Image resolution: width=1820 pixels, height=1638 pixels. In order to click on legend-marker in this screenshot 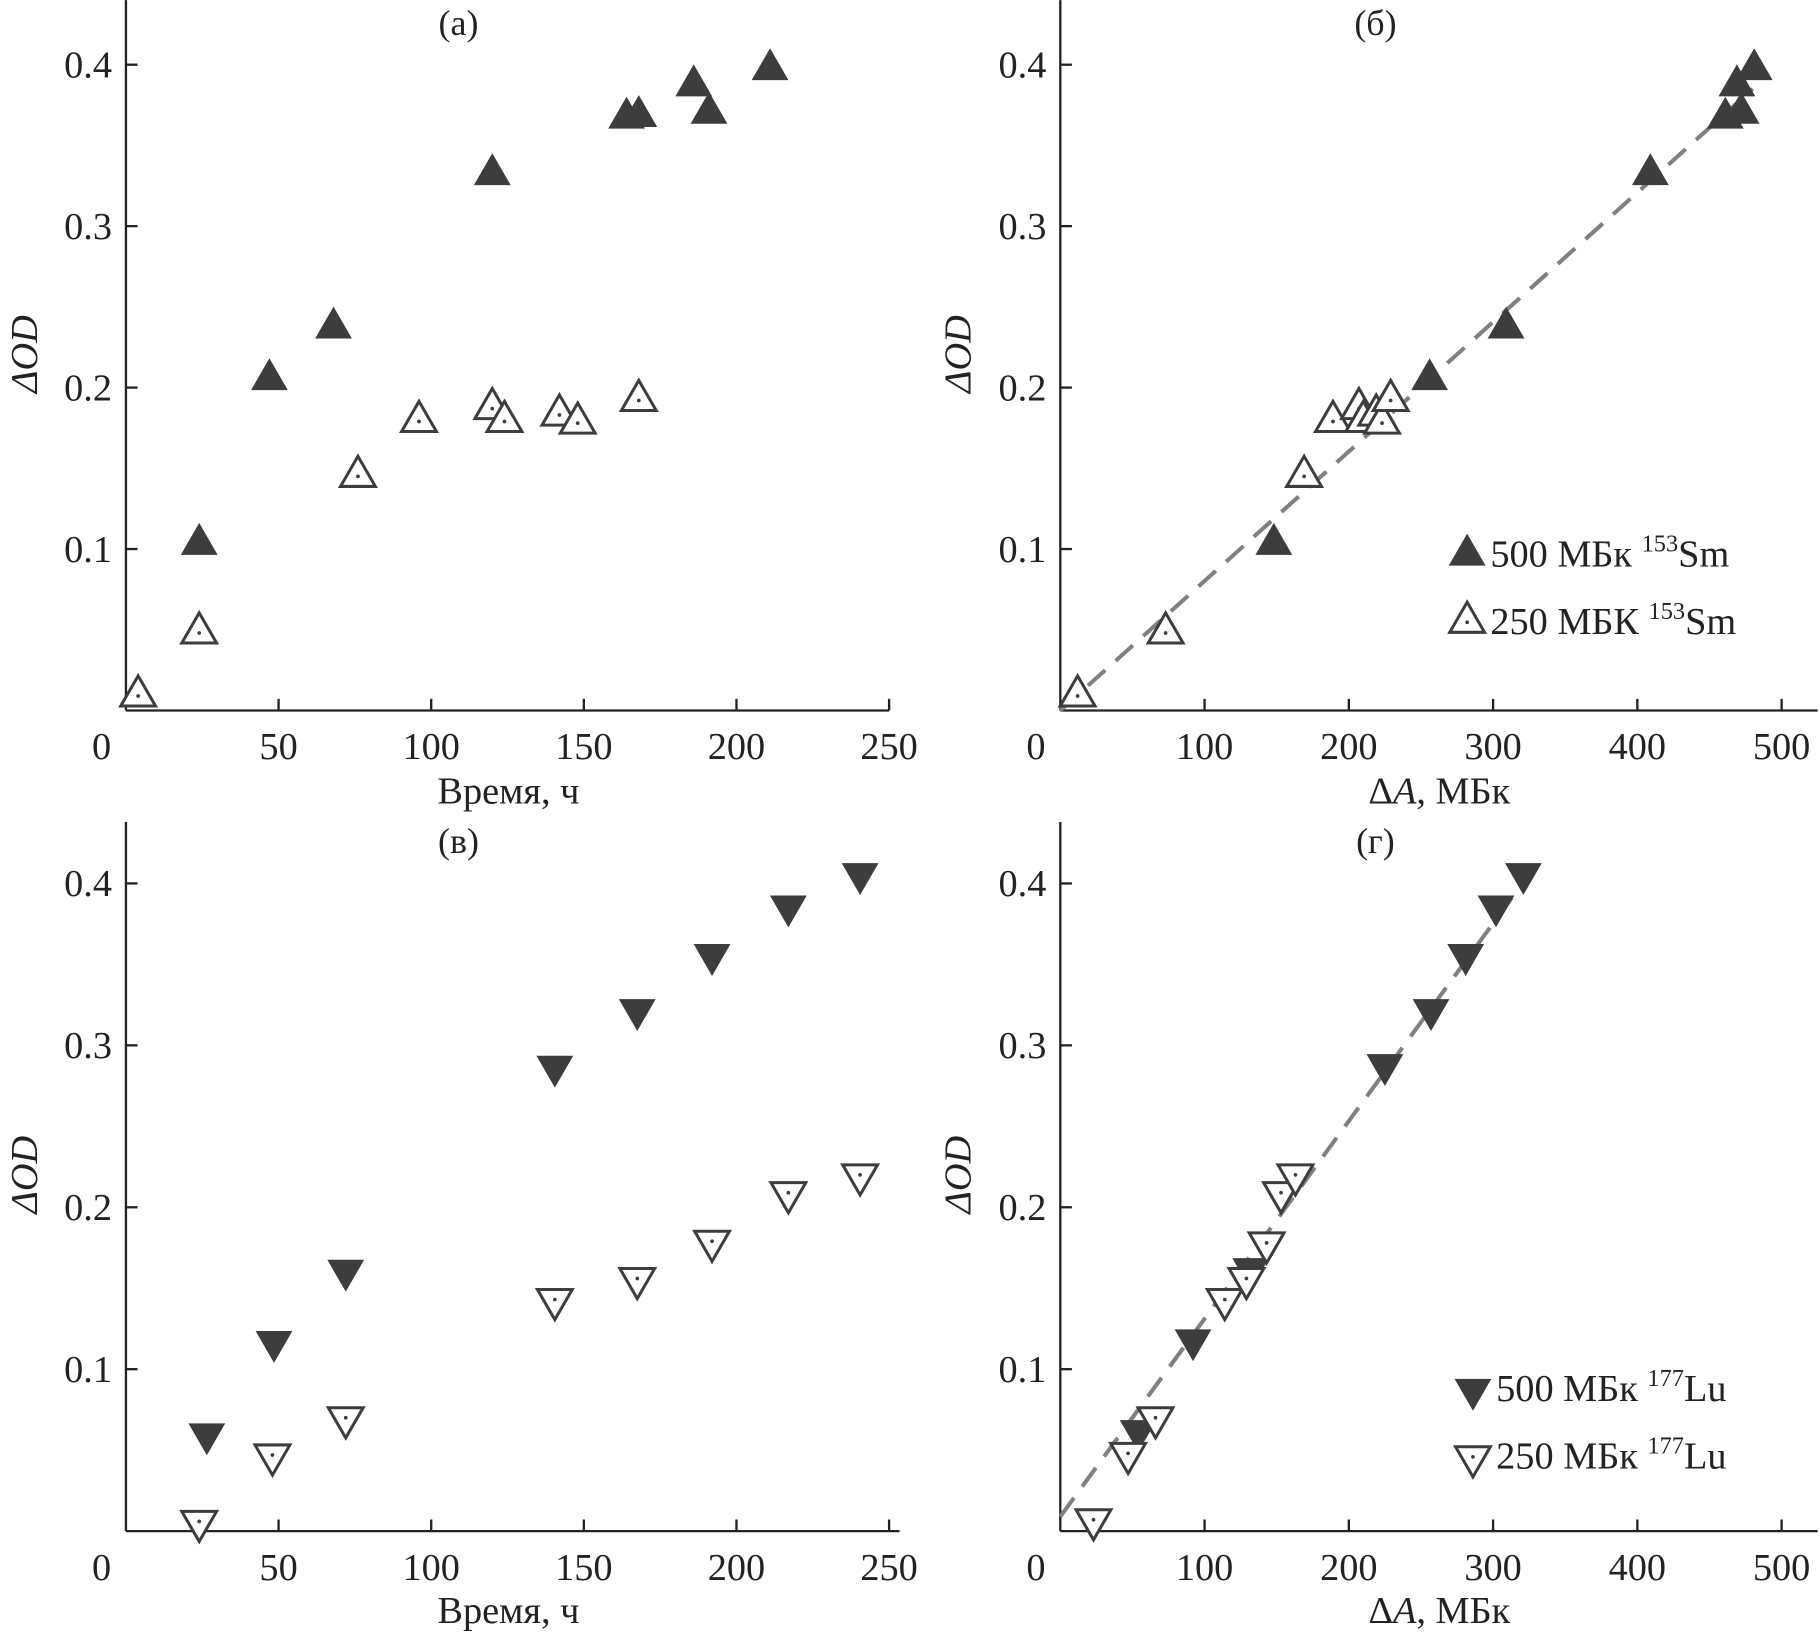, I will do `click(1467, 616)`.